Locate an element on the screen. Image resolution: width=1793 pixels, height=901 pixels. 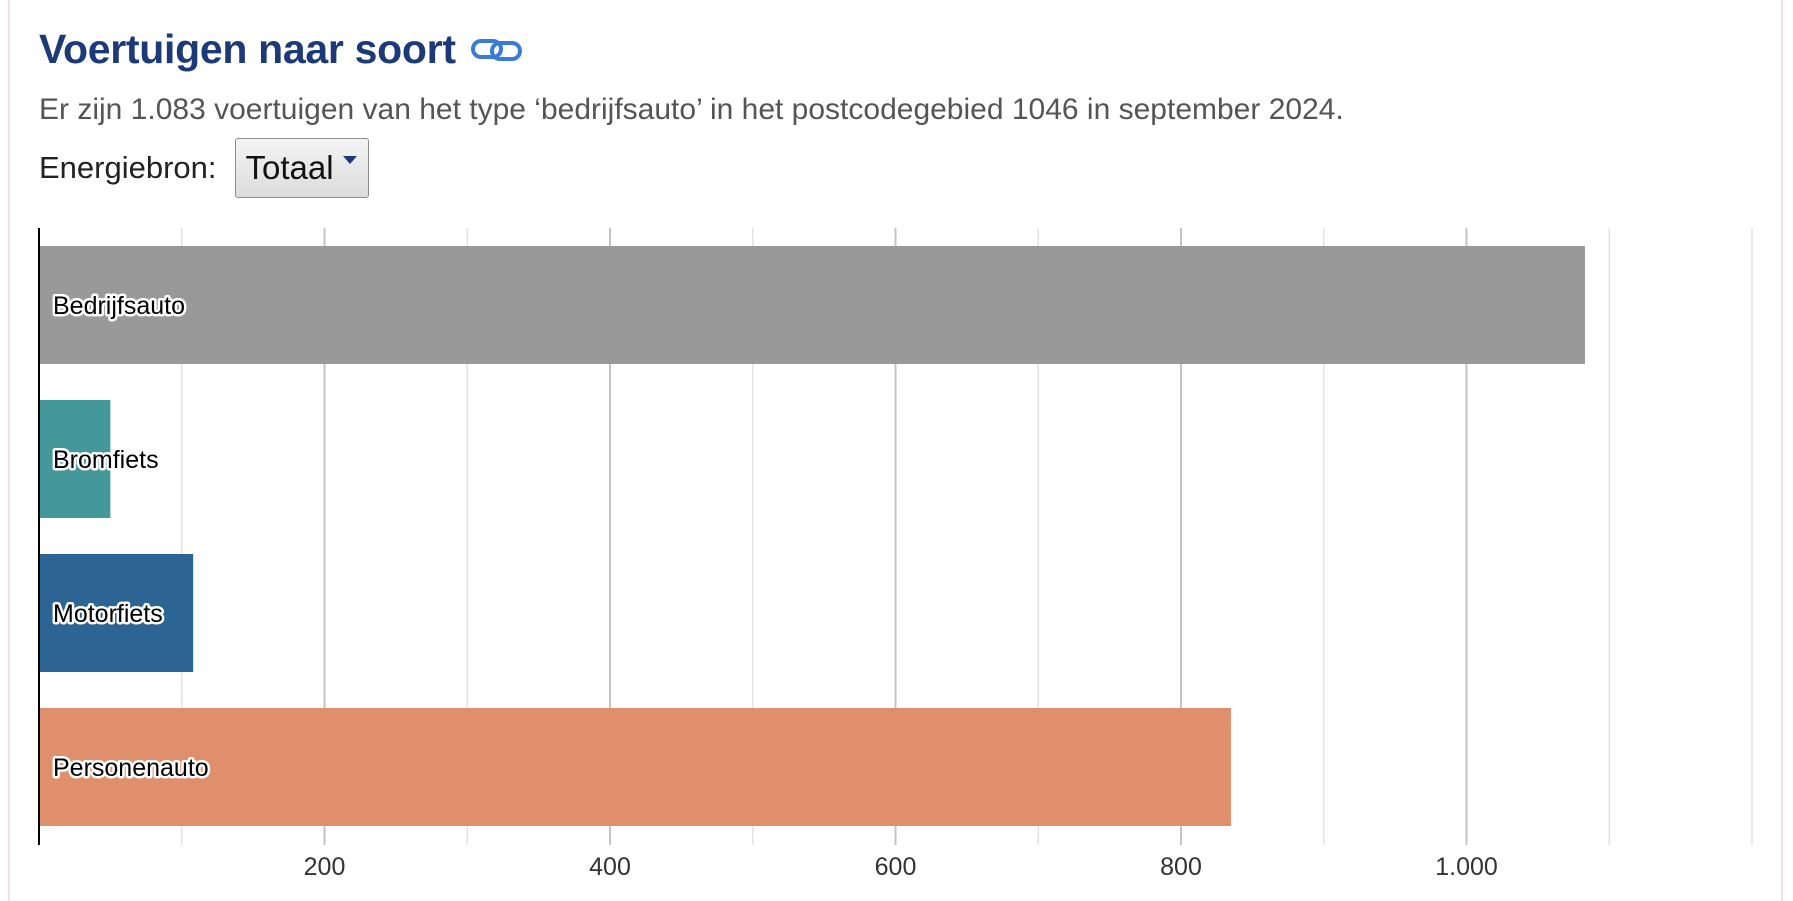
chart-tick-labels: 200 400 600 800 1.000 is located at coordinates (901, 867).